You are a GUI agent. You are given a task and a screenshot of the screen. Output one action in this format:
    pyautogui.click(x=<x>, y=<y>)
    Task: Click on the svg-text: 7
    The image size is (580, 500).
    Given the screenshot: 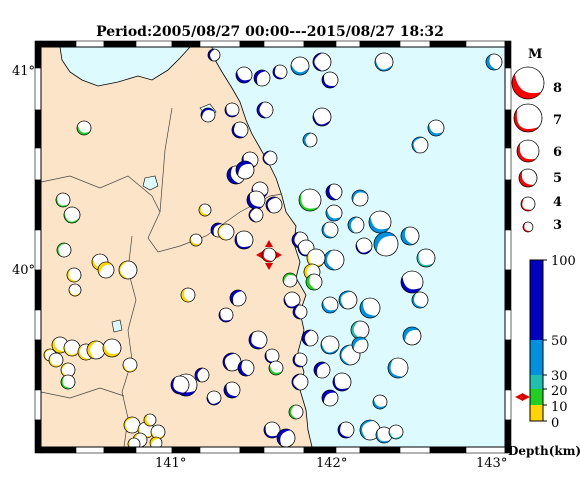 What is the action you would take?
    pyautogui.click(x=557, y=120)
    